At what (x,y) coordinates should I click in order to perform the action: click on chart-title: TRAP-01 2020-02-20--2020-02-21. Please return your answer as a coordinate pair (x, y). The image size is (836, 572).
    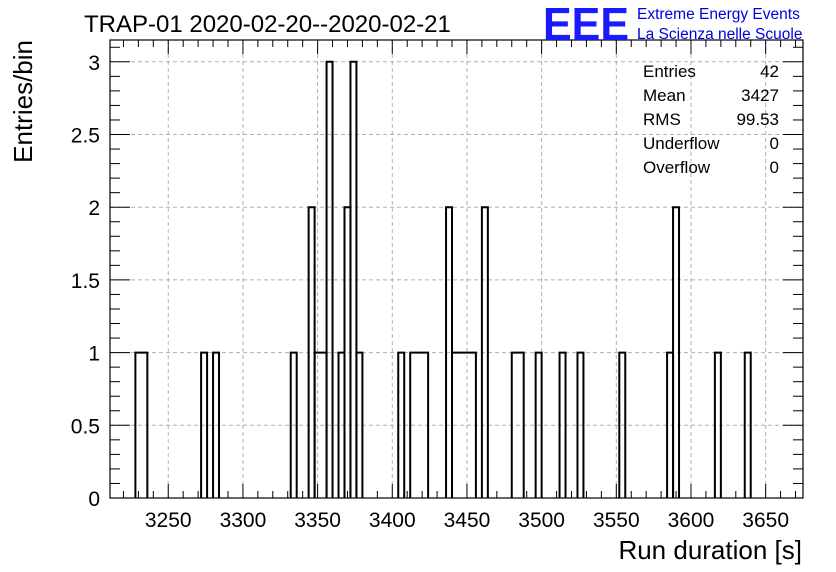
    Looking at the image, I should click on (267, 24).